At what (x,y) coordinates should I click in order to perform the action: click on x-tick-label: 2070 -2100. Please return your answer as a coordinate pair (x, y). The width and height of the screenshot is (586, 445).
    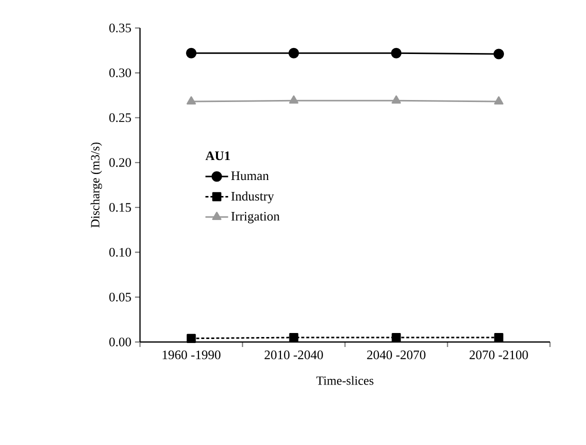
    Looking at the image, I should click on (499, 355).